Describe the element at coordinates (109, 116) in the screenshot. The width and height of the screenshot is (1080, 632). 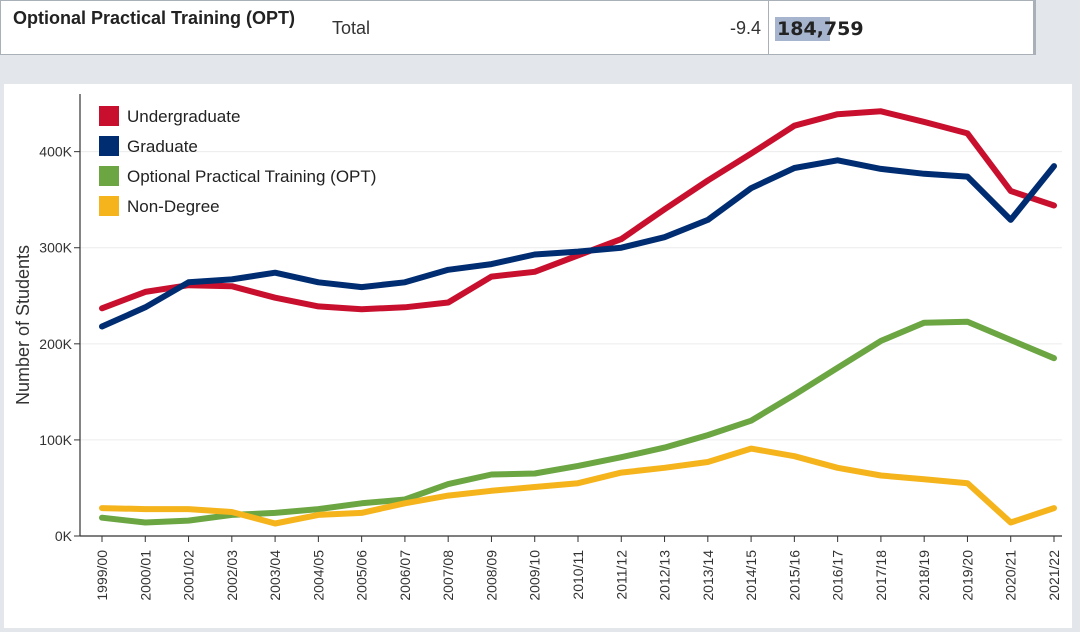
I see `legend-swatch-undergraduate` at that location.